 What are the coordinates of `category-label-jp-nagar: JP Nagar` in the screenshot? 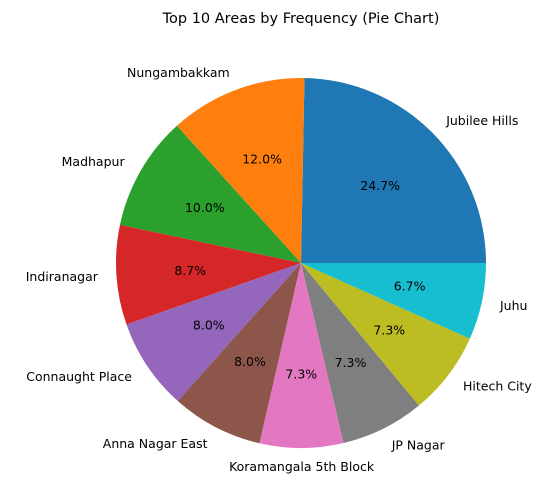 It's located at (418, 445).